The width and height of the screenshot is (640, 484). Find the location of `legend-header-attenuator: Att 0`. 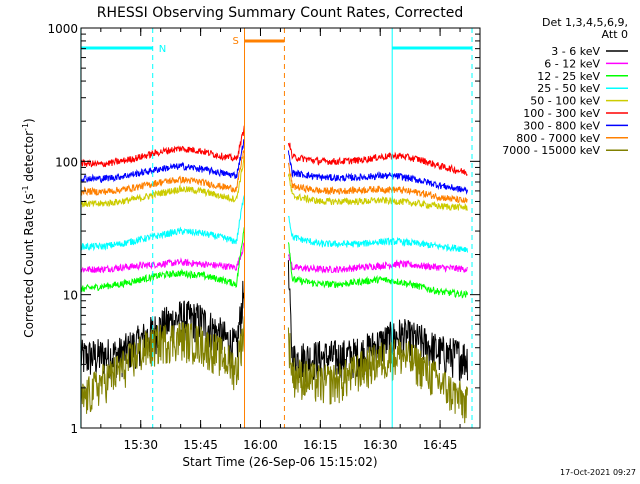

legend-header-attenuator: Att 0 is located at coordinates (615, 34).